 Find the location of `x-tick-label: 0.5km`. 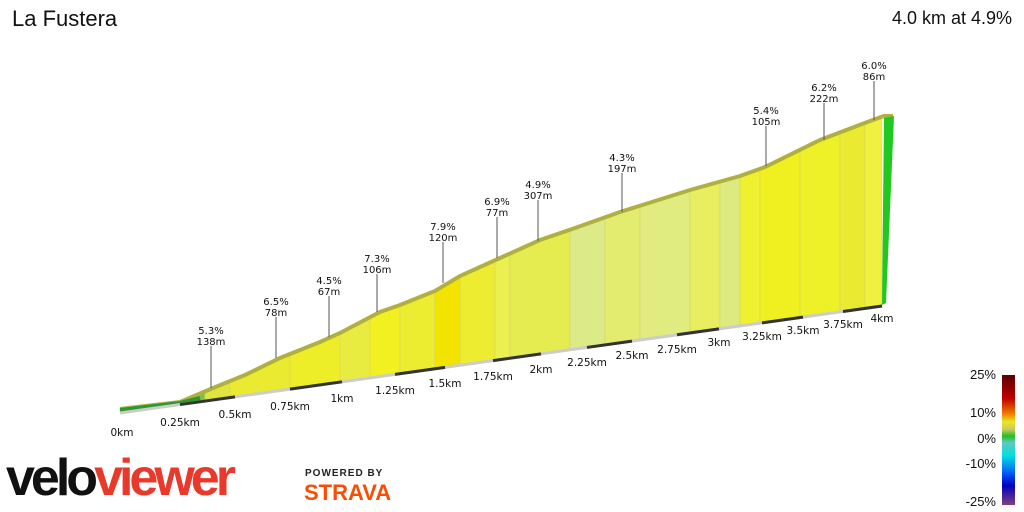

x-tick-label: 0.5km is located at coordinates (234, 415).